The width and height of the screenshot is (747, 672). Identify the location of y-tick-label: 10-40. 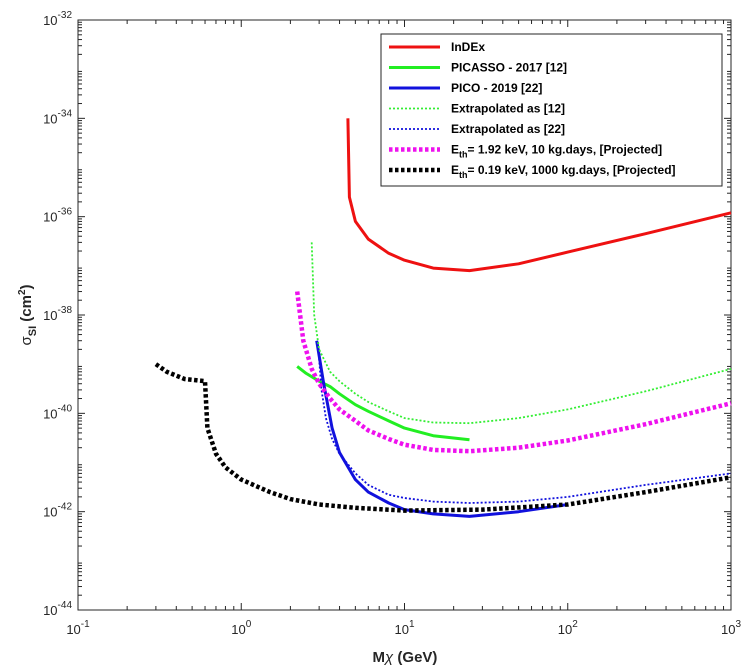
(57, 412).